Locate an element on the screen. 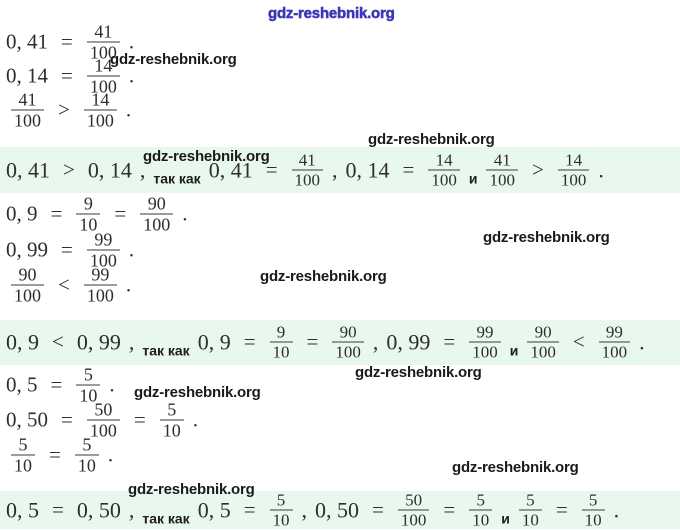 The width and height of the screenshot is (680, 530). math-line-2-3: 90 100 <99 100. is located at coordinates (70, 285).